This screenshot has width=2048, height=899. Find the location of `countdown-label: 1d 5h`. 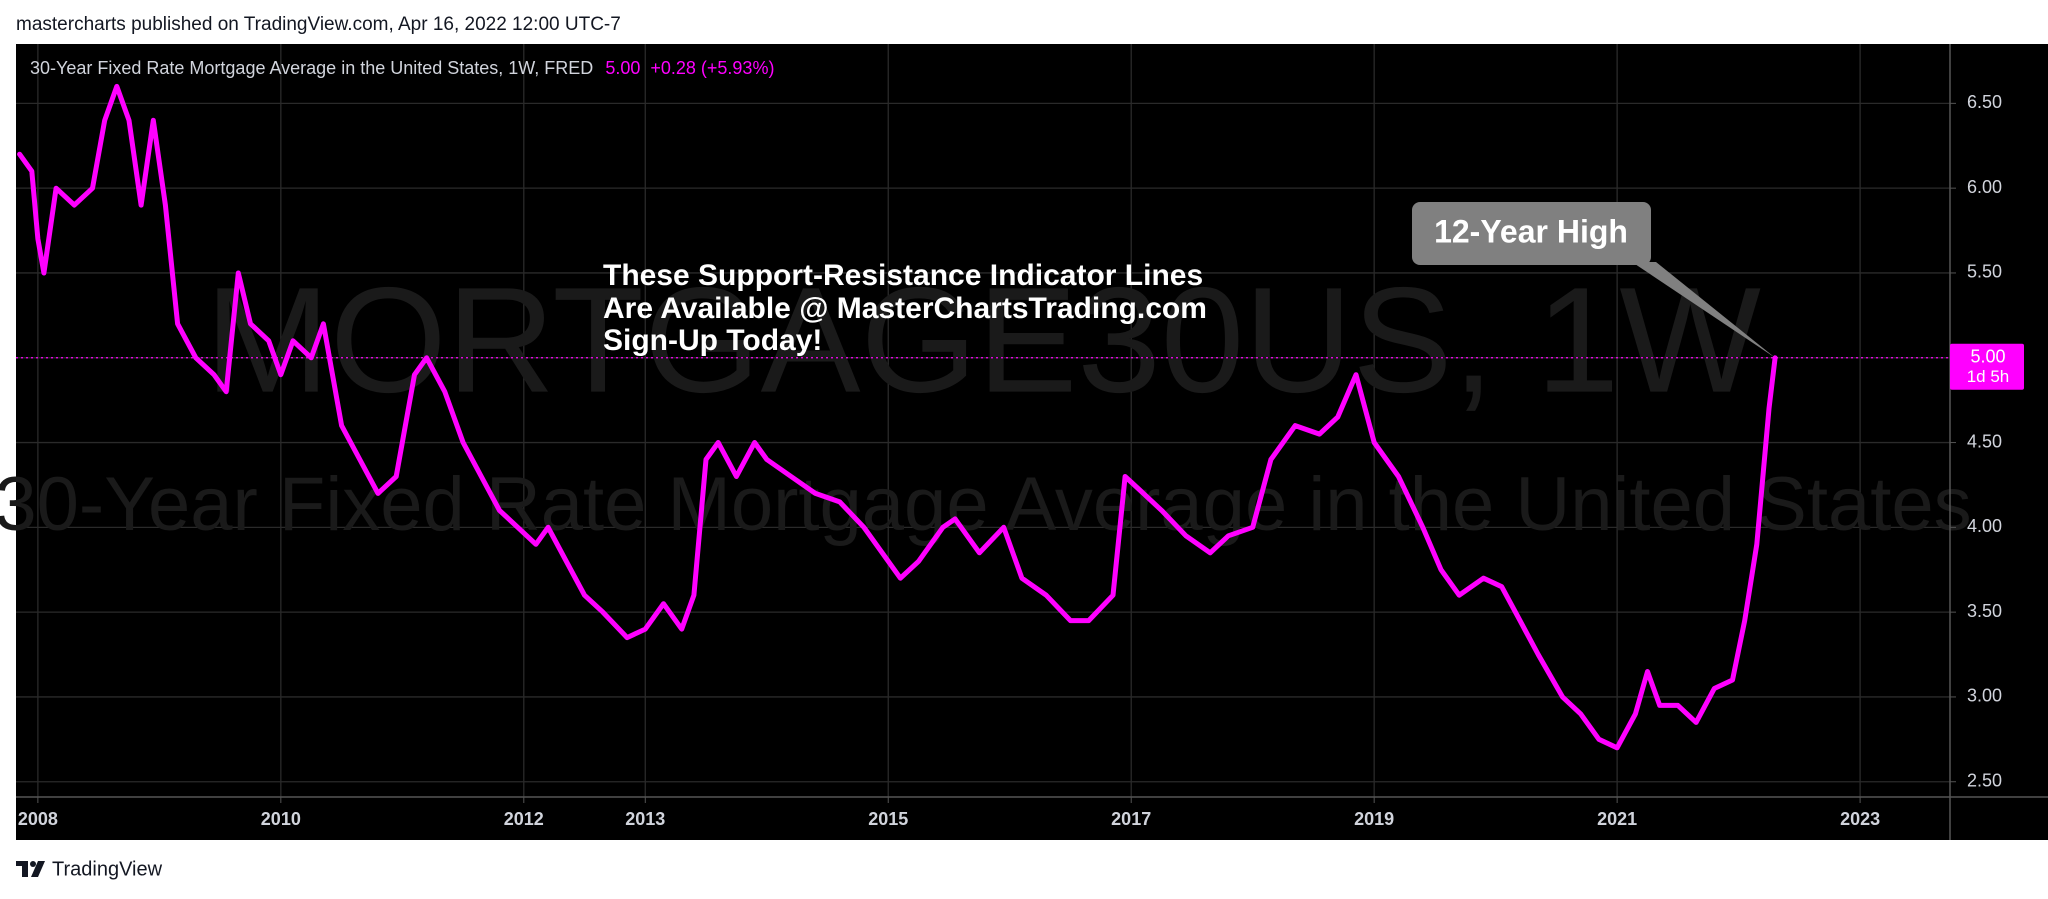

countdown-label: 1d 5h is located at coordinates (1988, 376).